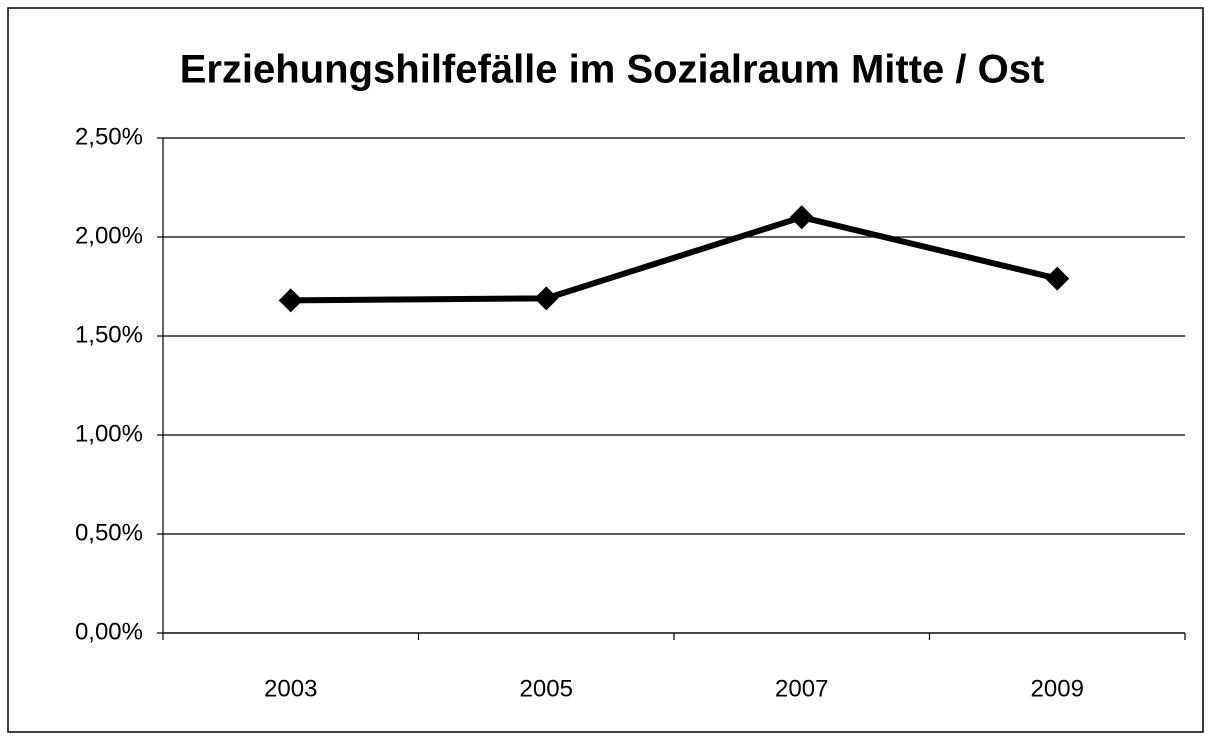  I want to click on y-tick-label: 0,00%, so click(109, 631).